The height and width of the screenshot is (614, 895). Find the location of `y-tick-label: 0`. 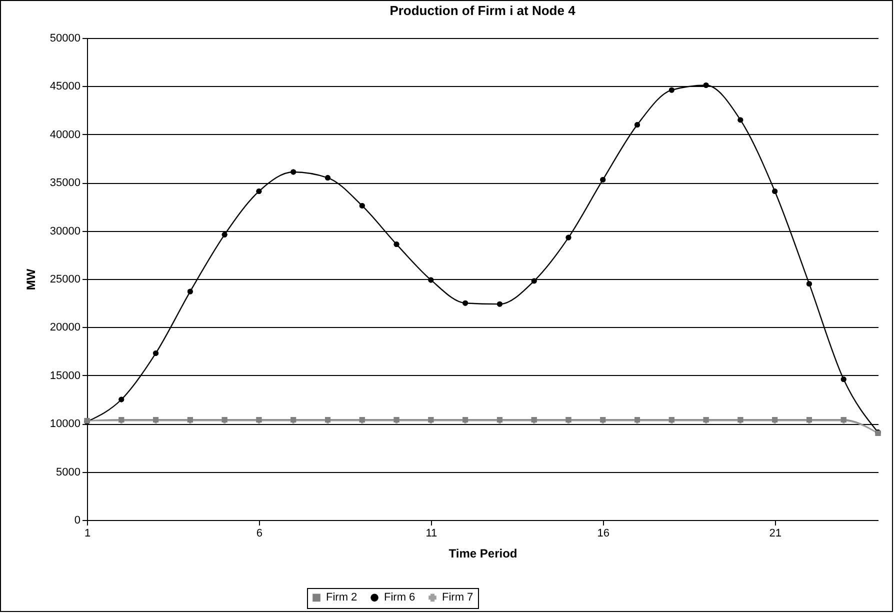

y-tick-label: 0 is located at coordinates (77, 520).